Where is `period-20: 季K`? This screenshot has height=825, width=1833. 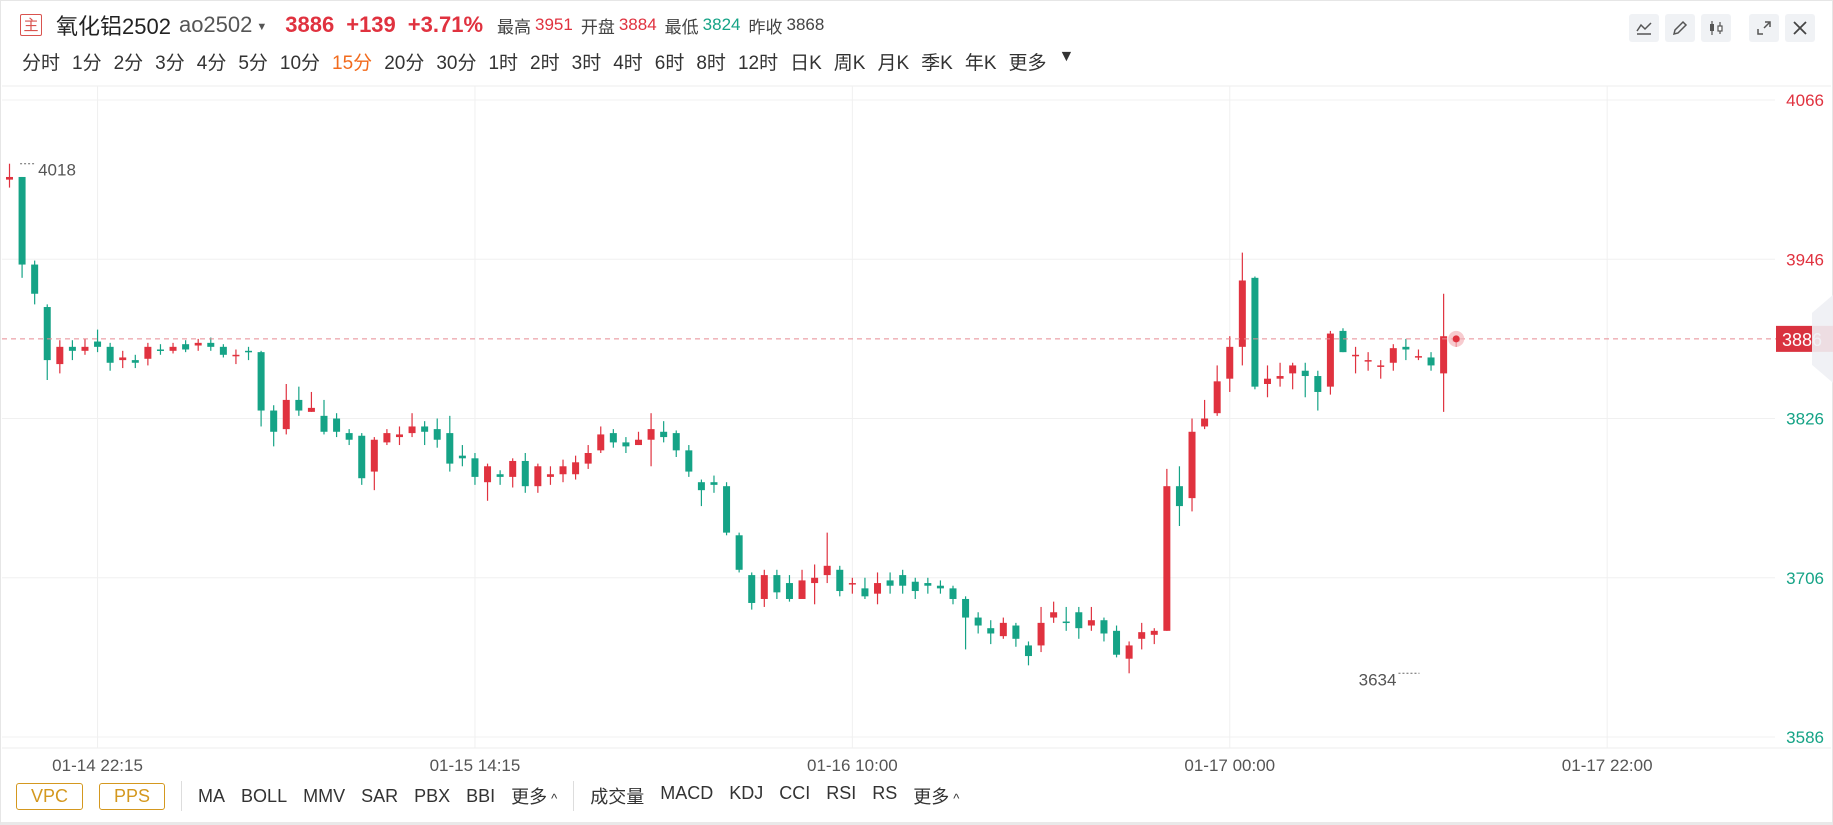
period-20: 季K is located at coordinates (937, 63).